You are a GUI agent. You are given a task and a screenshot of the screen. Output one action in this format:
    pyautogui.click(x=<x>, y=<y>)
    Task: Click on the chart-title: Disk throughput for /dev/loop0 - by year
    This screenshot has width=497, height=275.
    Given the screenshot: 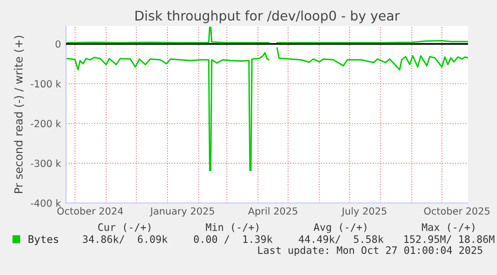 What is the action you would take?
    pyautogui.click(x=268, y=17)
    